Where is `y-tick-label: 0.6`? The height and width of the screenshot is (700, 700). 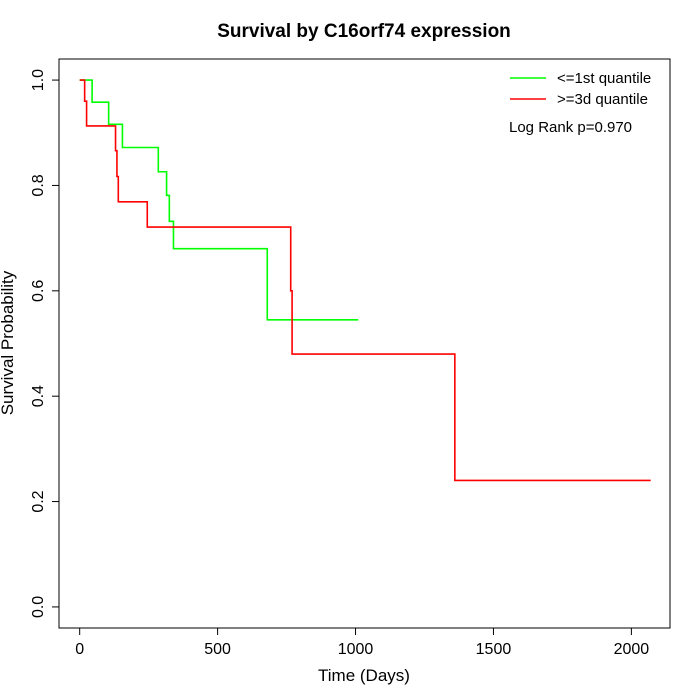 y-tick-label: 0.6 is located at coordinates (38, 291).